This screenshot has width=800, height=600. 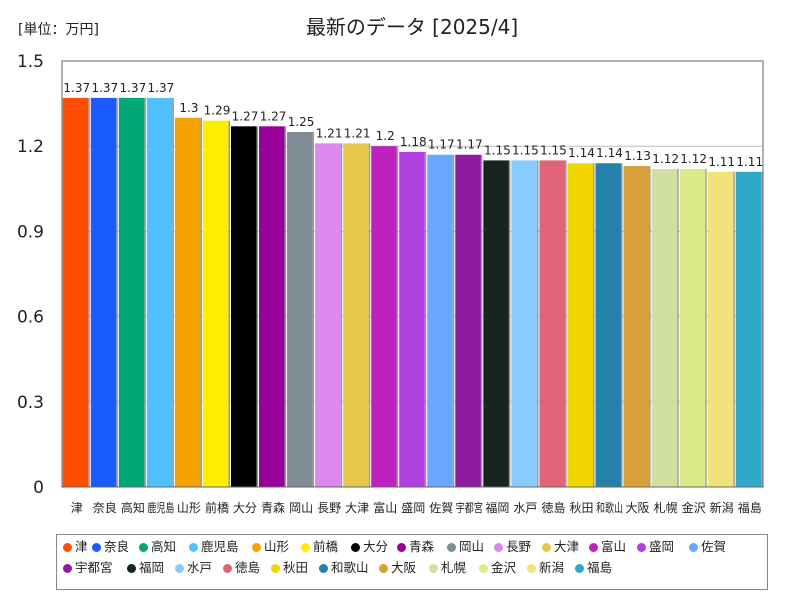 I want to click on value-label: 1.27, so click(x=273, y=116).